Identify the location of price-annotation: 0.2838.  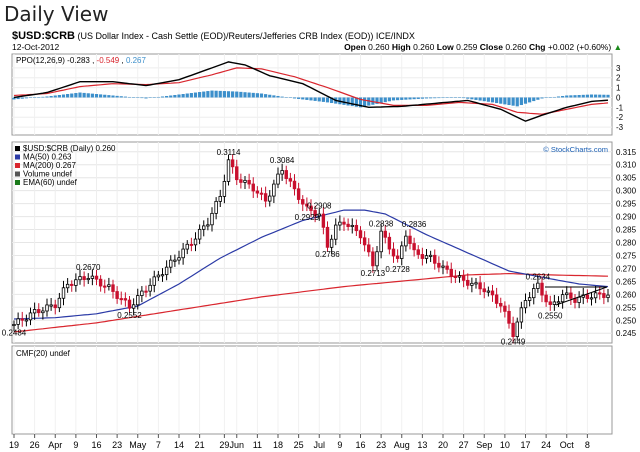
(381, 224).